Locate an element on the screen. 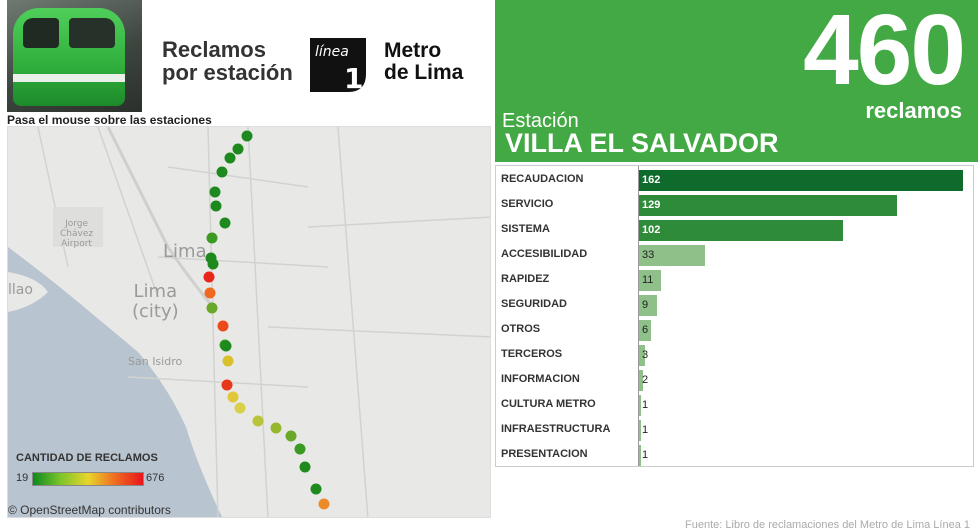 The image size is (978, 532). legend-gradient-bar is located at coordinates (88, 479).